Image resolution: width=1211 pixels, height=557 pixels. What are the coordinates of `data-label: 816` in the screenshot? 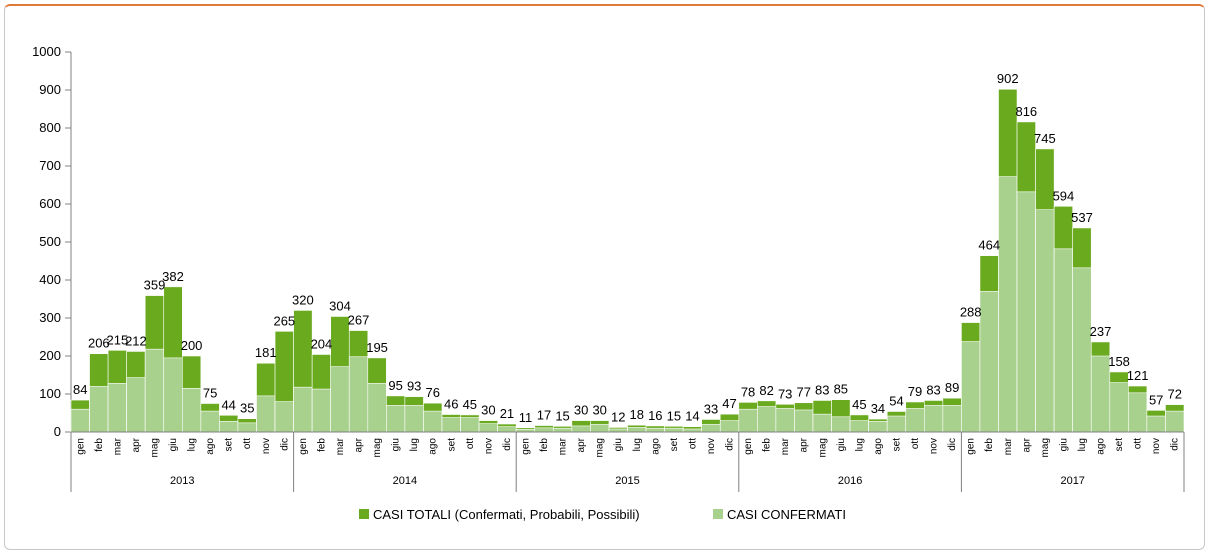 It's located at (1026, 111).